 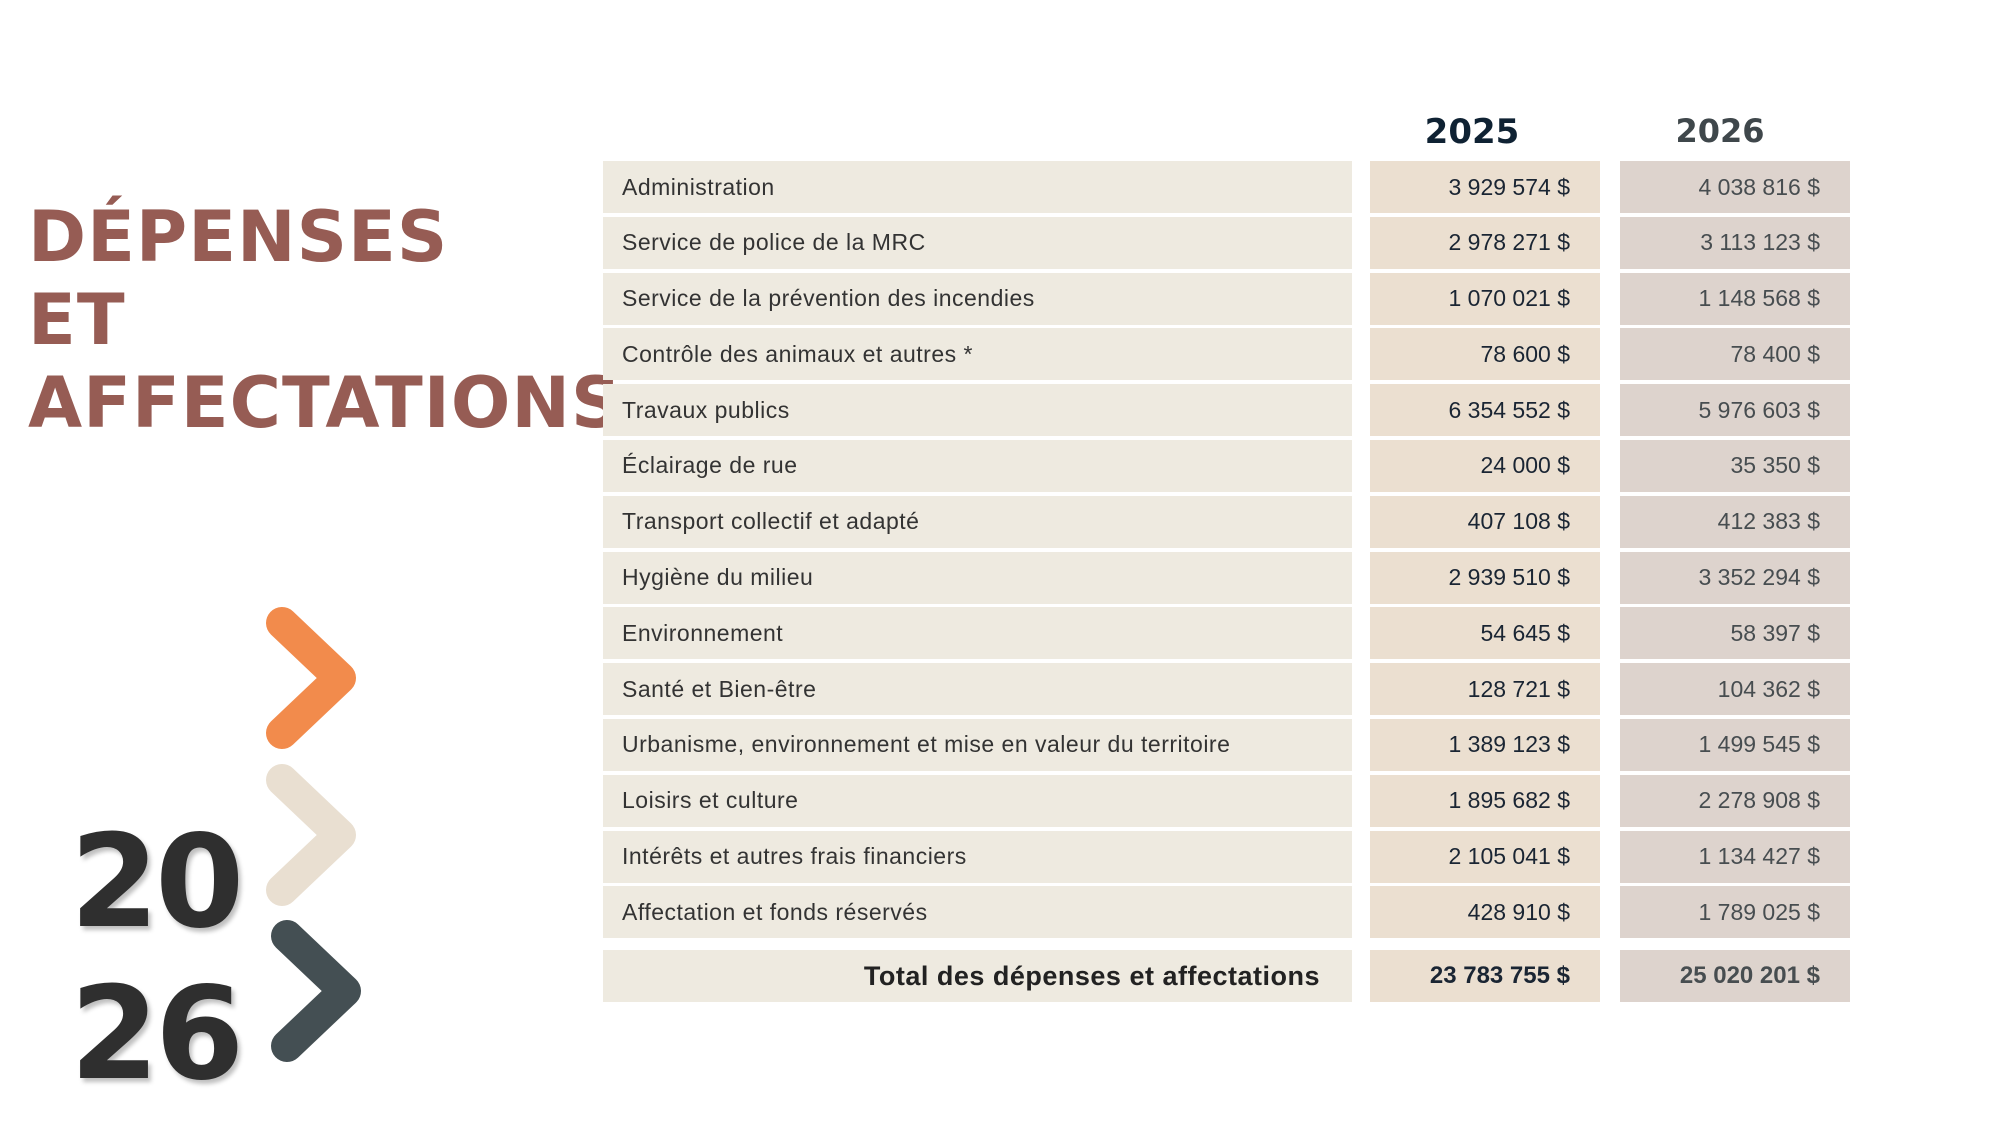 What do you see at coordinates (977, 465) in the screenshot?
I see `row-label: Éclairage de rue` at bounding box center [977, 465].